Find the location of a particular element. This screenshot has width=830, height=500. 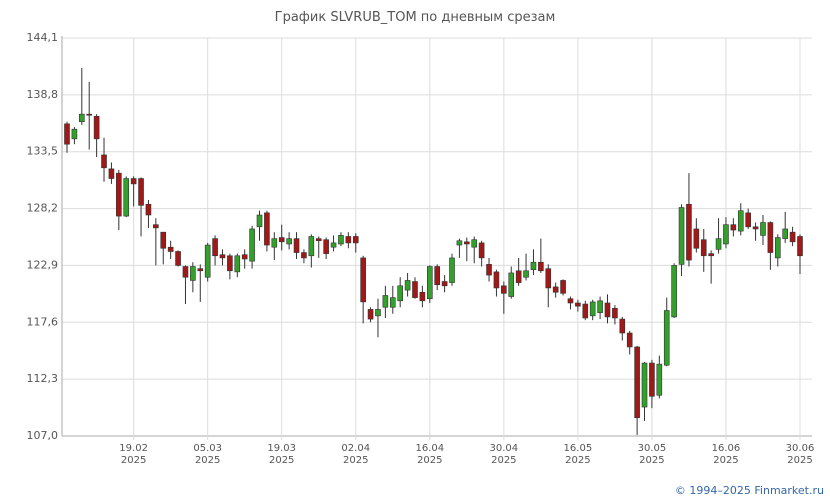

y-tick-label: 117,6 is located at coordinates (43, 321).